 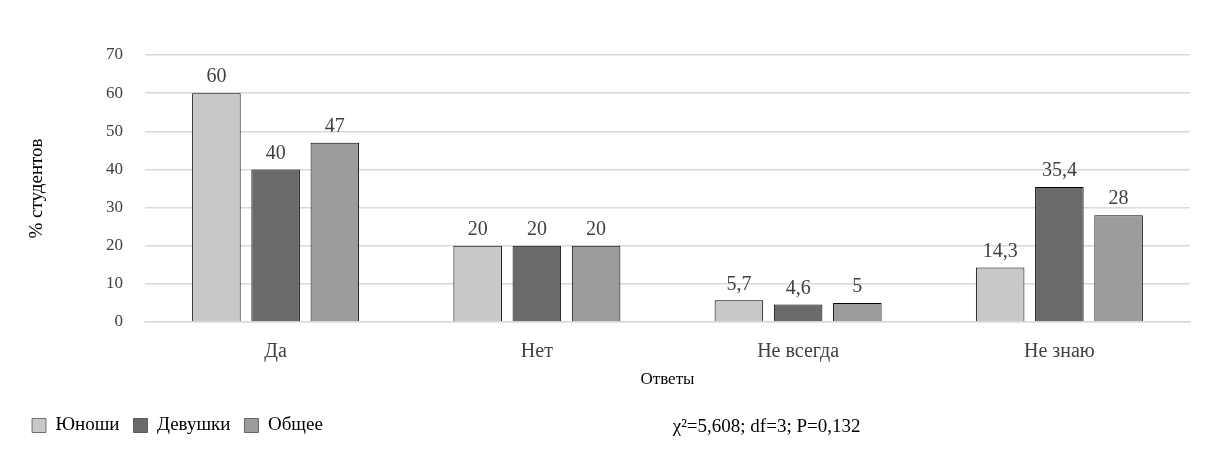 I want to click on y-tick-label: 40, so click(x=114, y=168).